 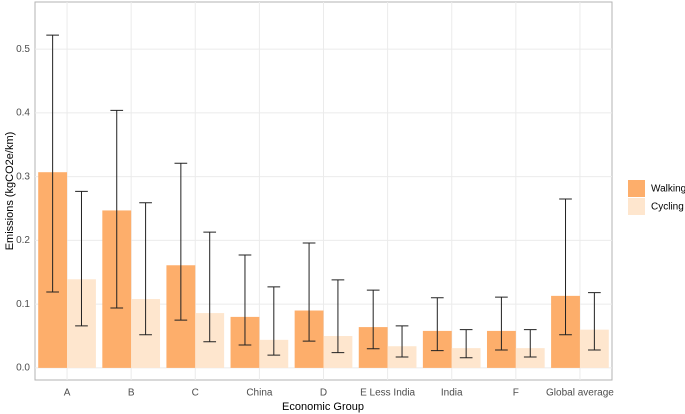 I want to click on x-tick-label: D, so click(x=323, y=393).